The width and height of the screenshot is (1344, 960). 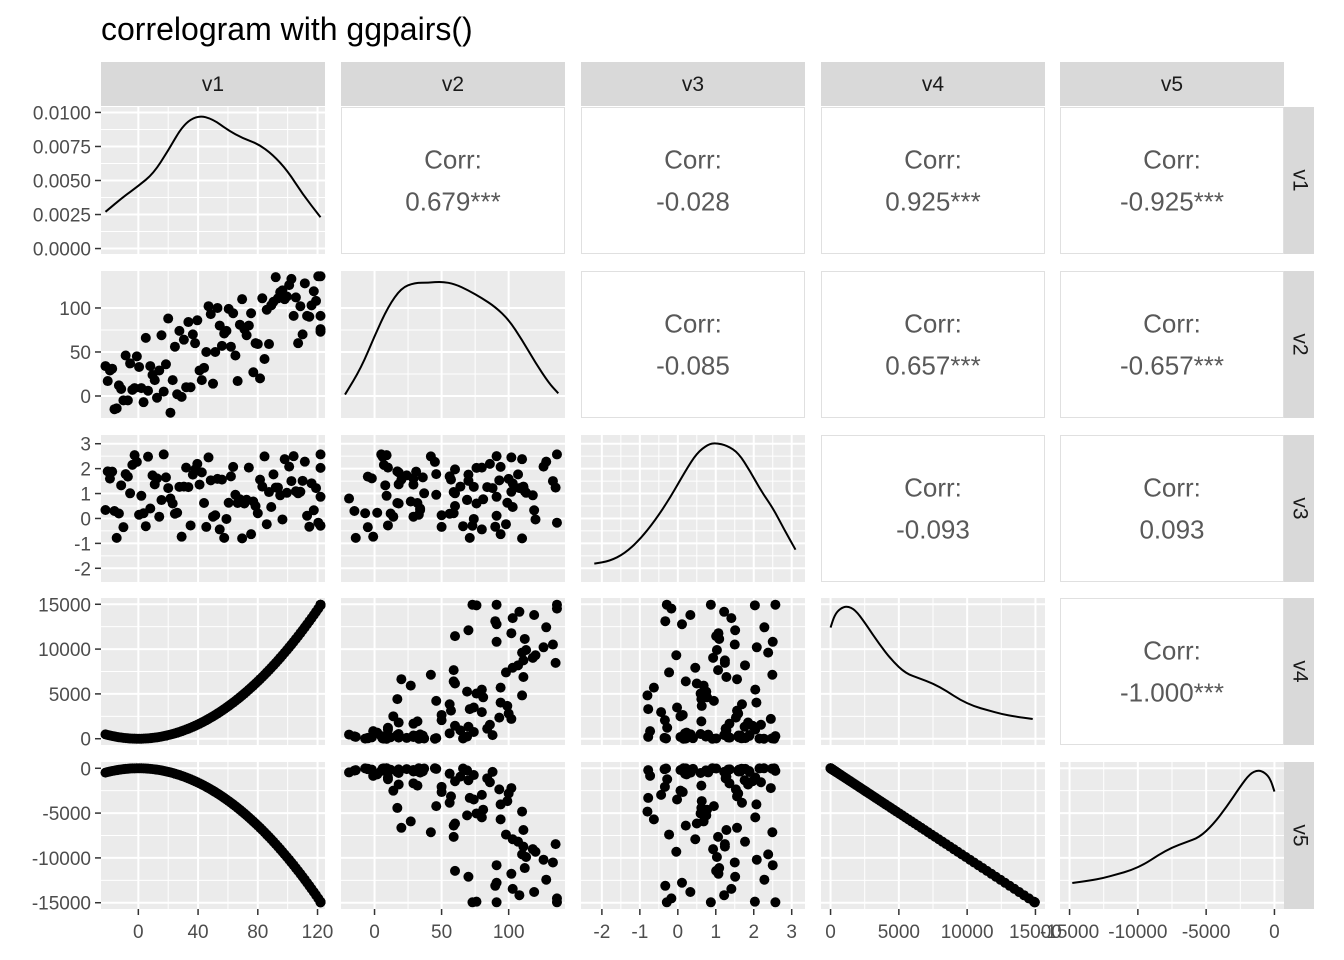 What do you see at coordinates (1299, 671) in the screenshot?
I see `strip-right-label-v4: v4` at bounding box center [1299, 671].